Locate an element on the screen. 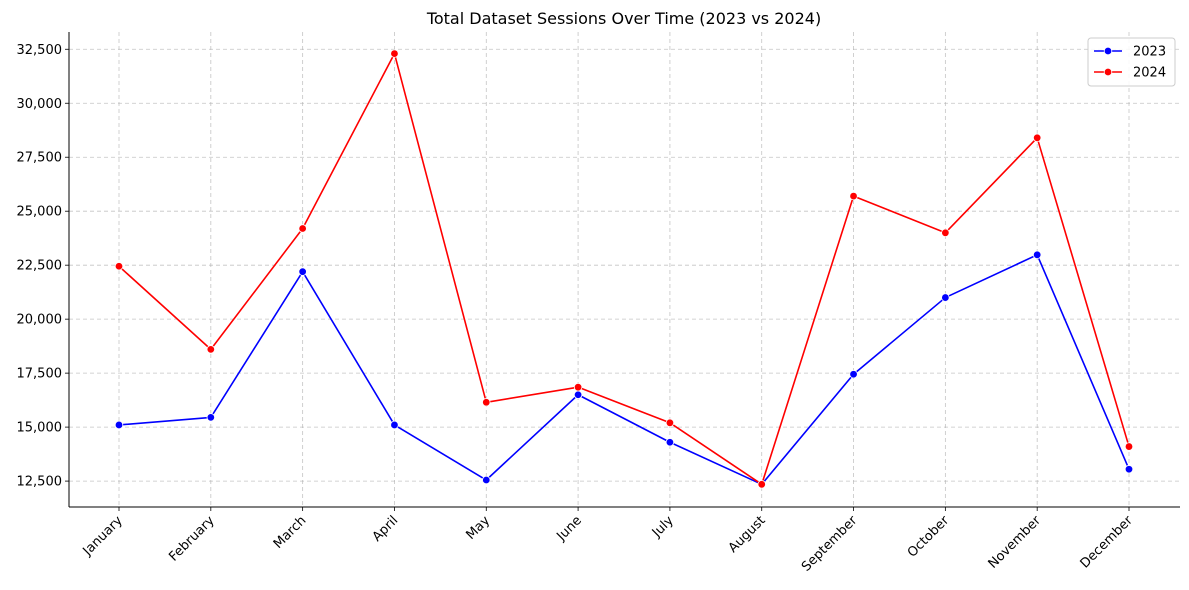 Image resolution: width=1189 pixels, height=590 pixels. x-tick-label: February is located at coordinates (192, 539).